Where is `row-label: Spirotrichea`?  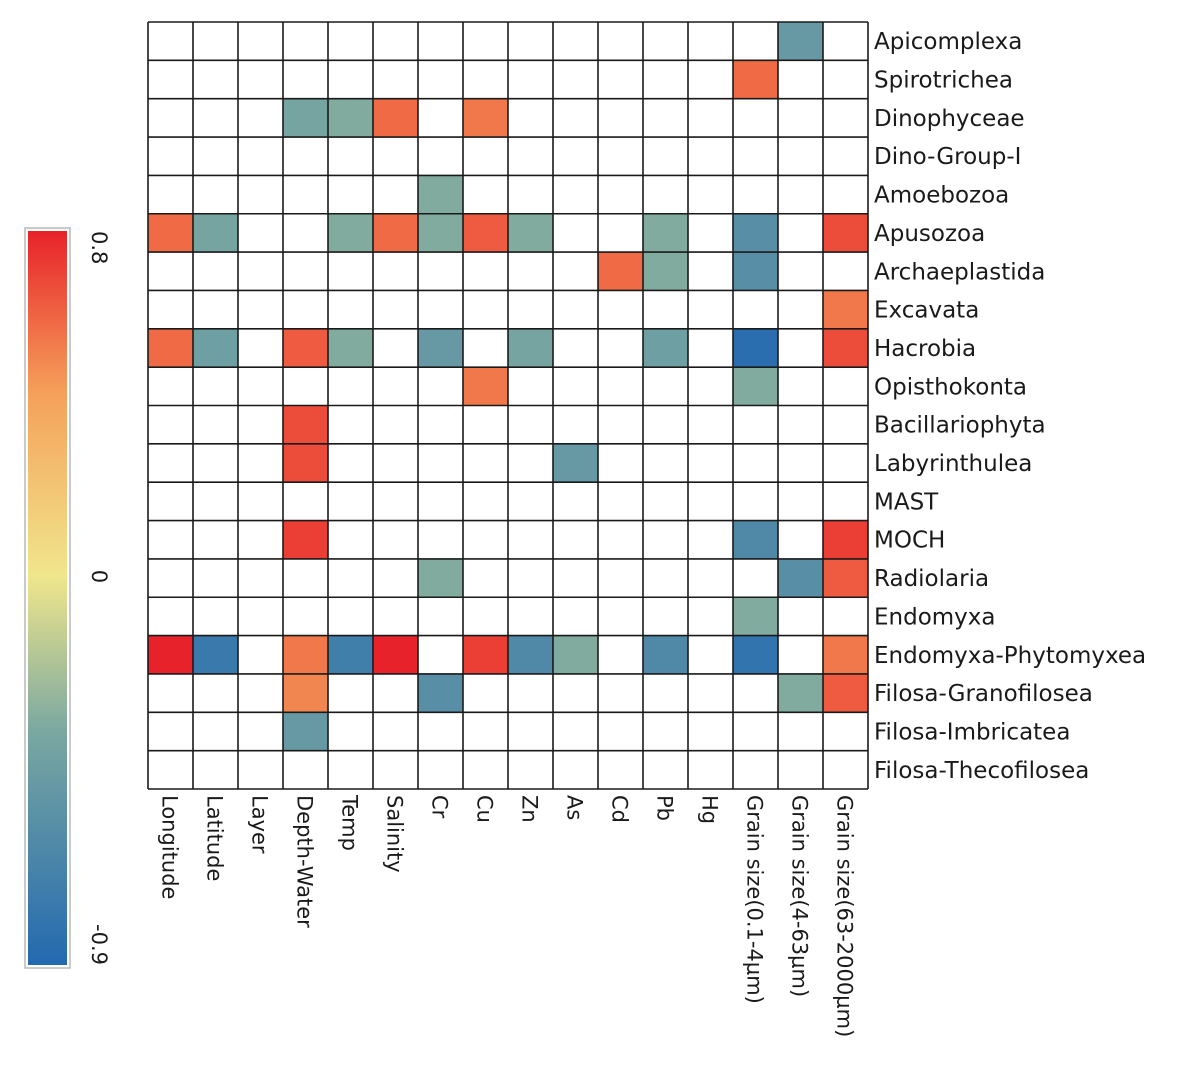 row-label: Spirotrichea is located at coordinates (943, 81).